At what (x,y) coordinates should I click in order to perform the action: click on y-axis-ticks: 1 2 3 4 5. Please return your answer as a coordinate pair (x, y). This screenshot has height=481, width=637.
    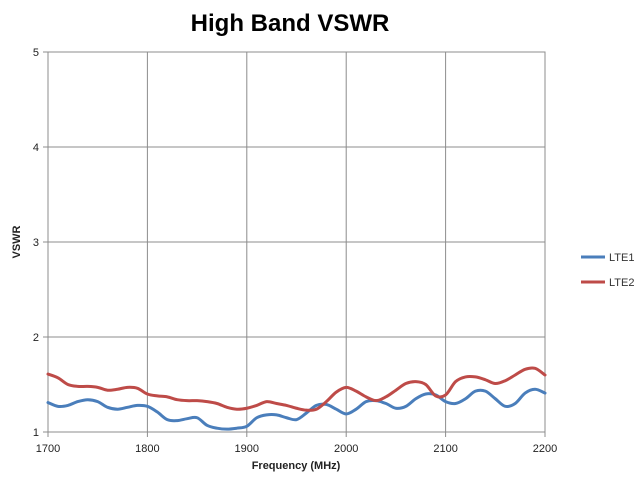
    Looking at the image, I should click on (40, 243).